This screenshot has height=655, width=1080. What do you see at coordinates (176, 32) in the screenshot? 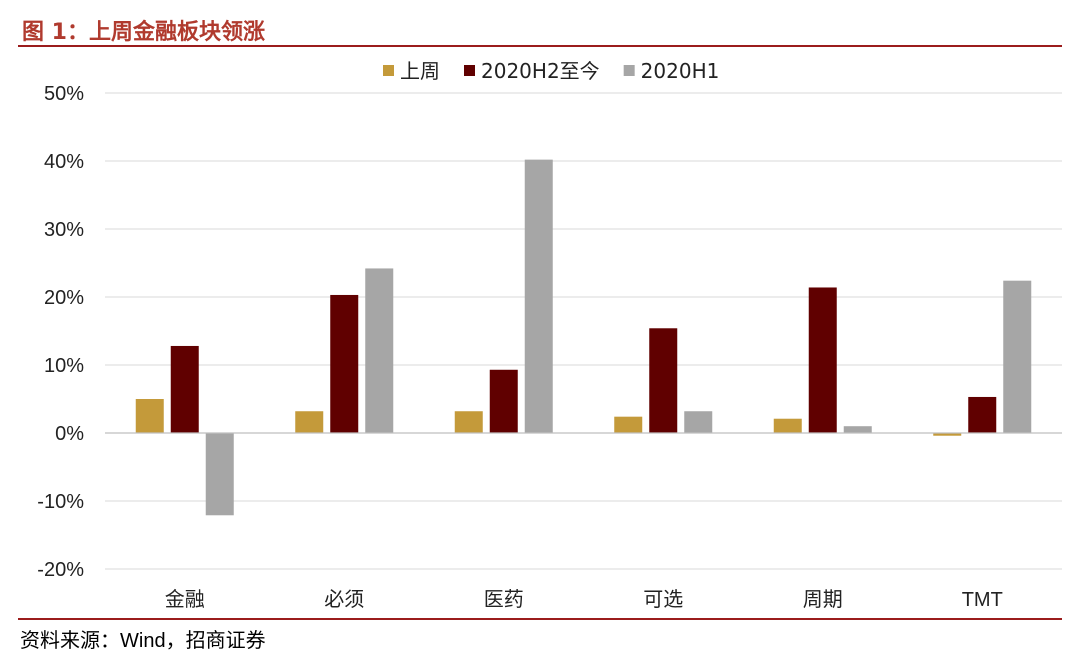
I see `figure-title-text: 上周金融板块领涨` at bounding box center [176, 32].